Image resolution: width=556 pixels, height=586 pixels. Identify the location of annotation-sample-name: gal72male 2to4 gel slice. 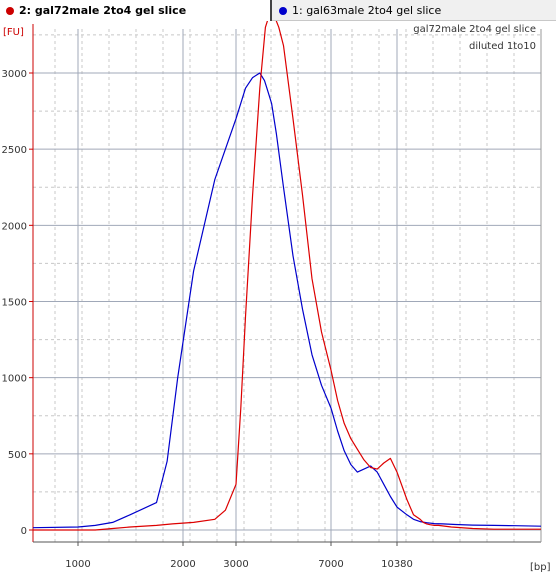
(474, 29).